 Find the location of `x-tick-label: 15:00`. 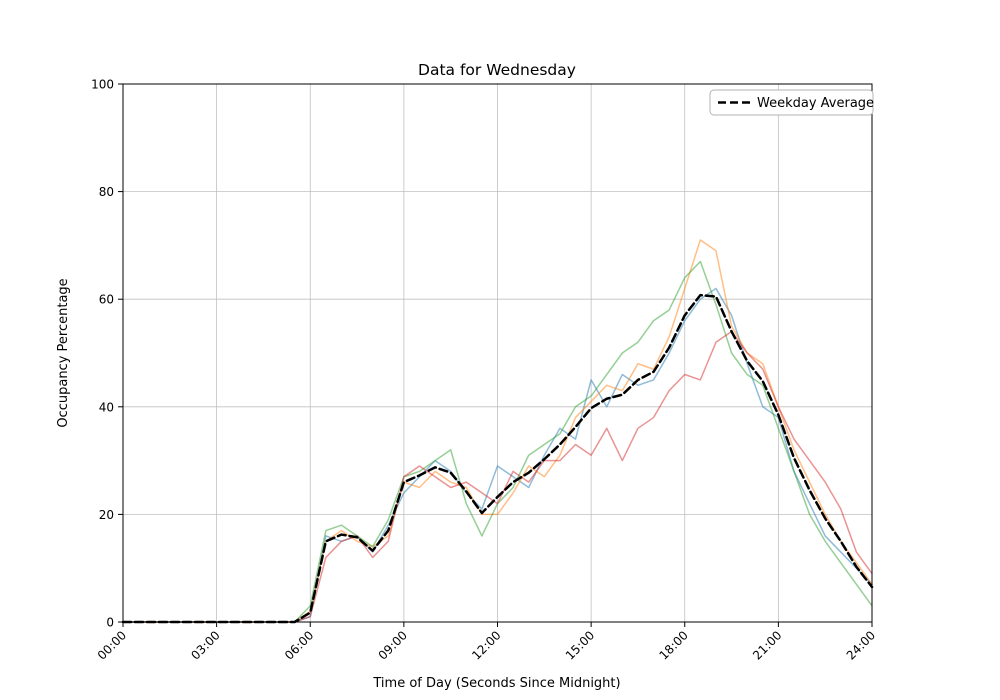

x-tick-label: 15:00 is located at coordinates (580, 645).